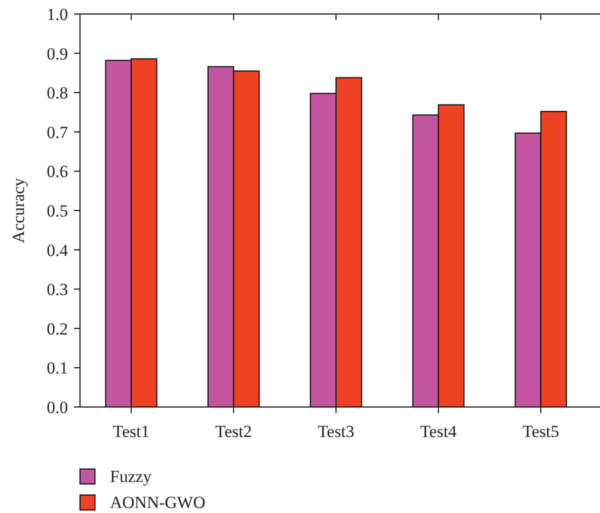  I want to click on x-tick-label: Test4, so click(439, 431).